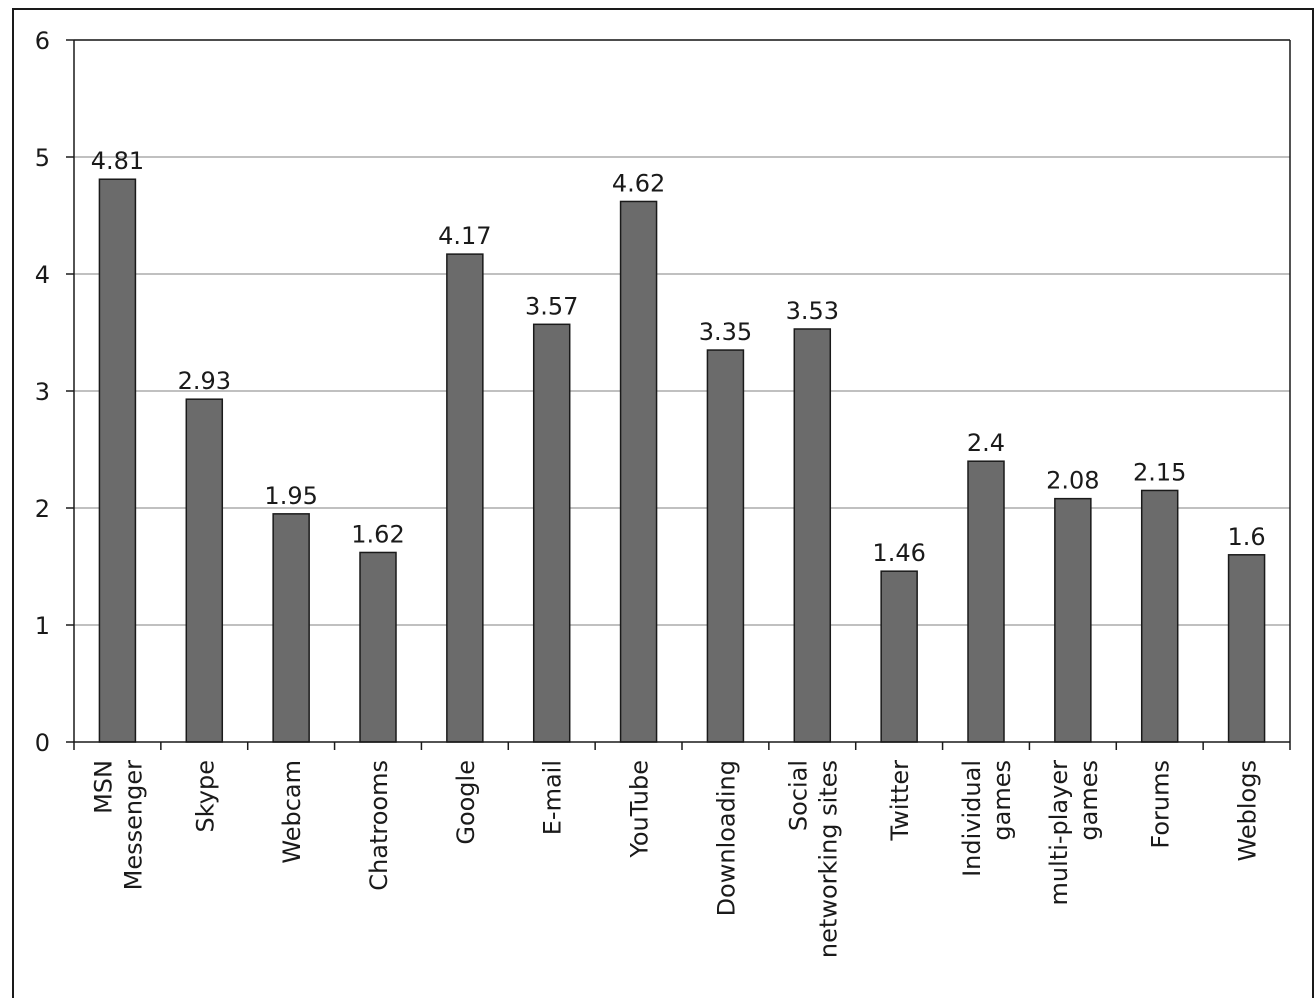  Describe the element at coordinates (292, 812) in the screenshot. I see `x-category-label: Webcam` at that location.